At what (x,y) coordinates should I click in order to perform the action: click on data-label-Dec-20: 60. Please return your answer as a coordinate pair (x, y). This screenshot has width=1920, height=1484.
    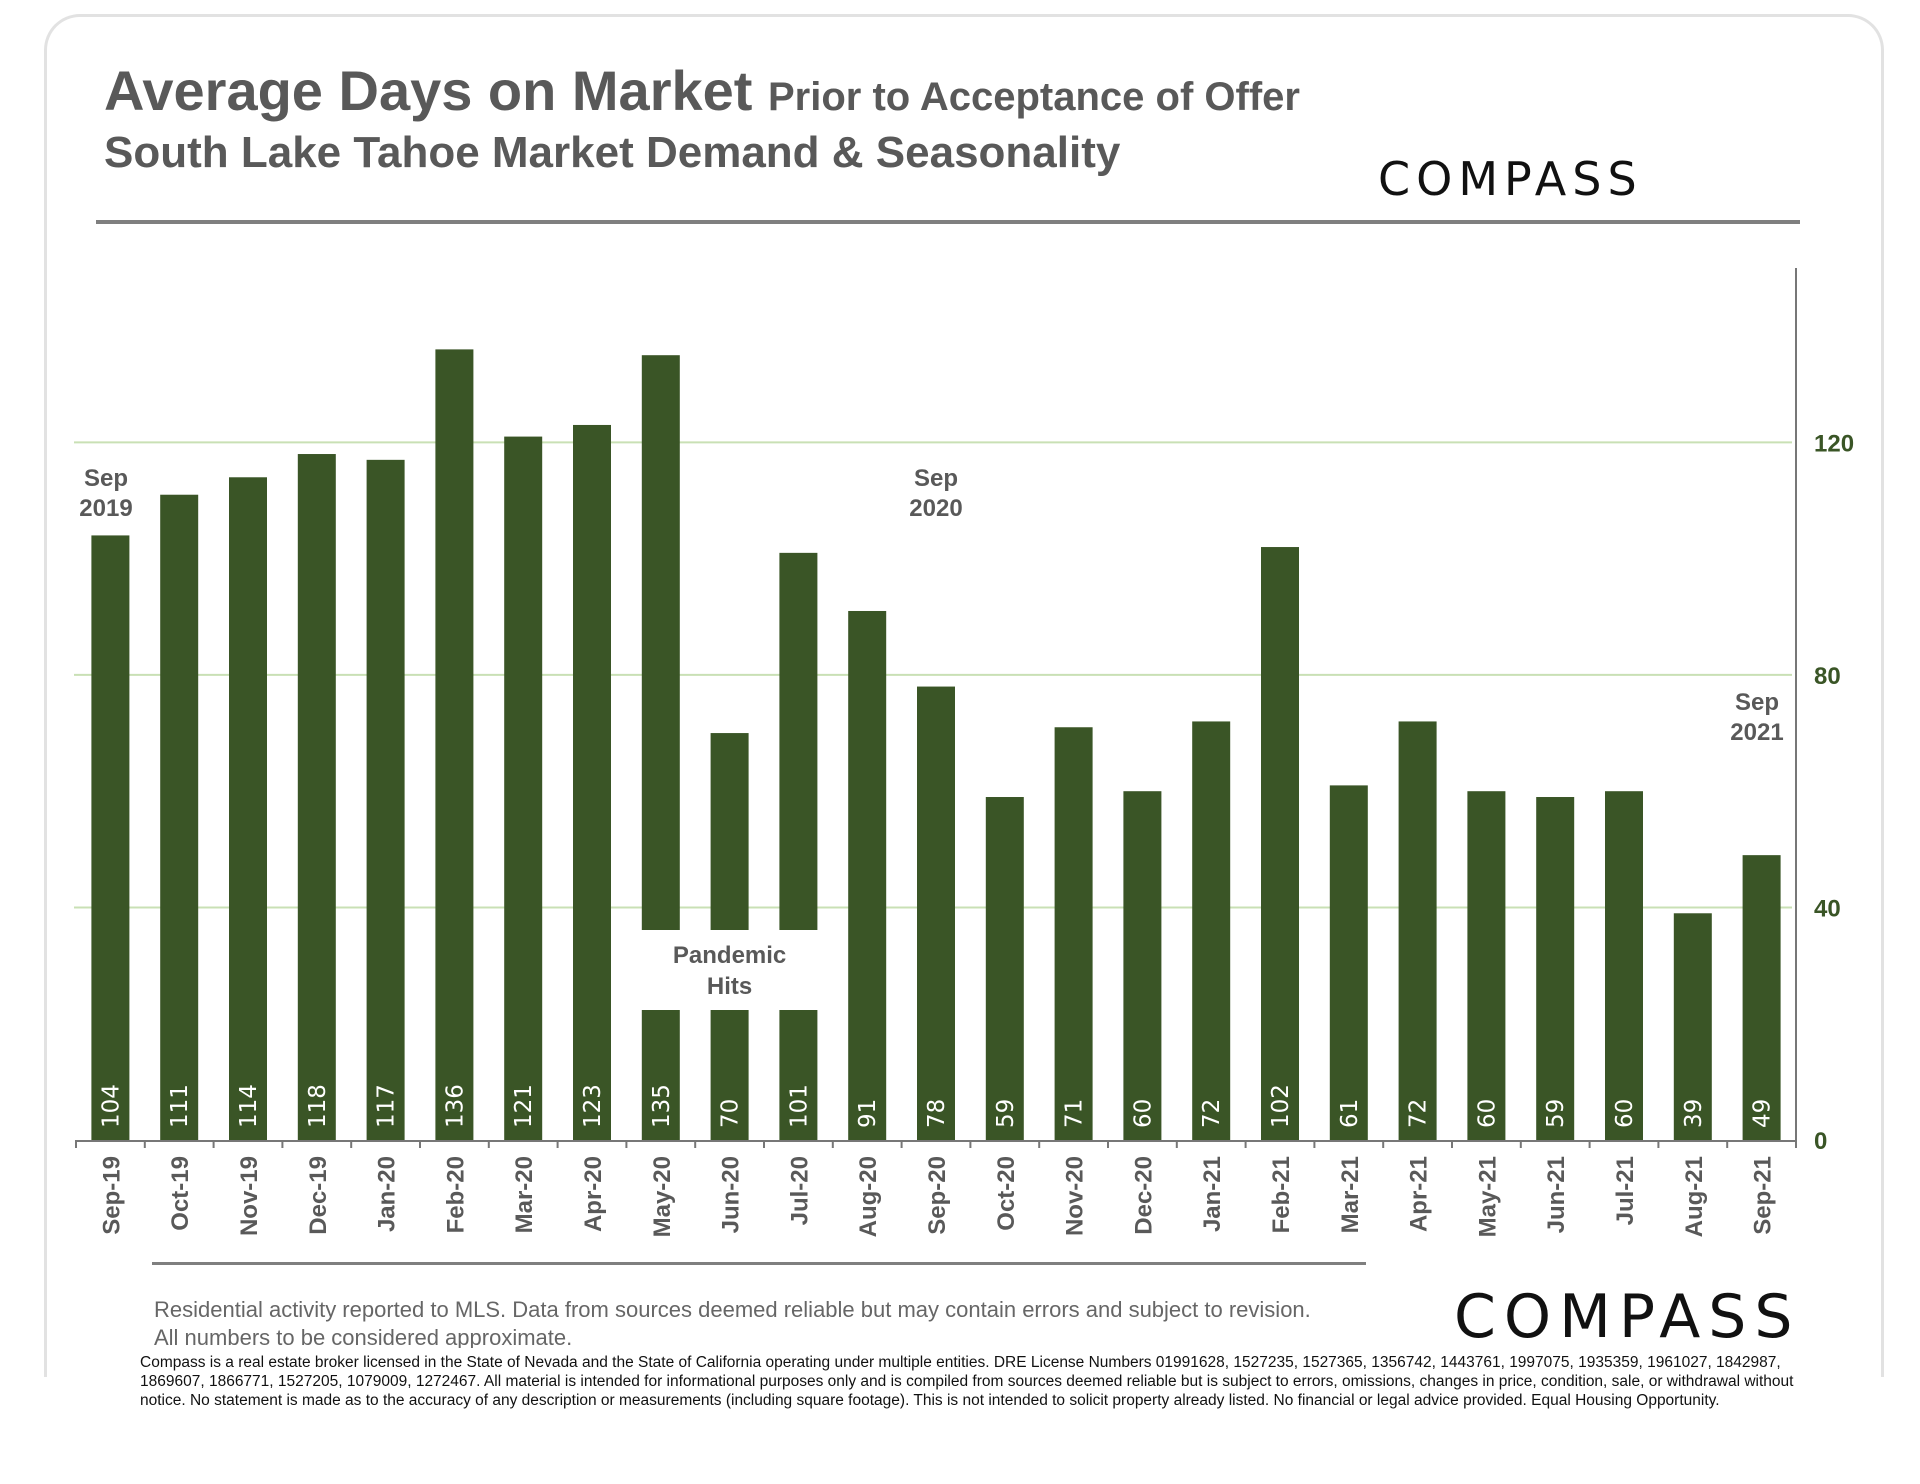
    Looking at the image, I should click on (1143, 1113).